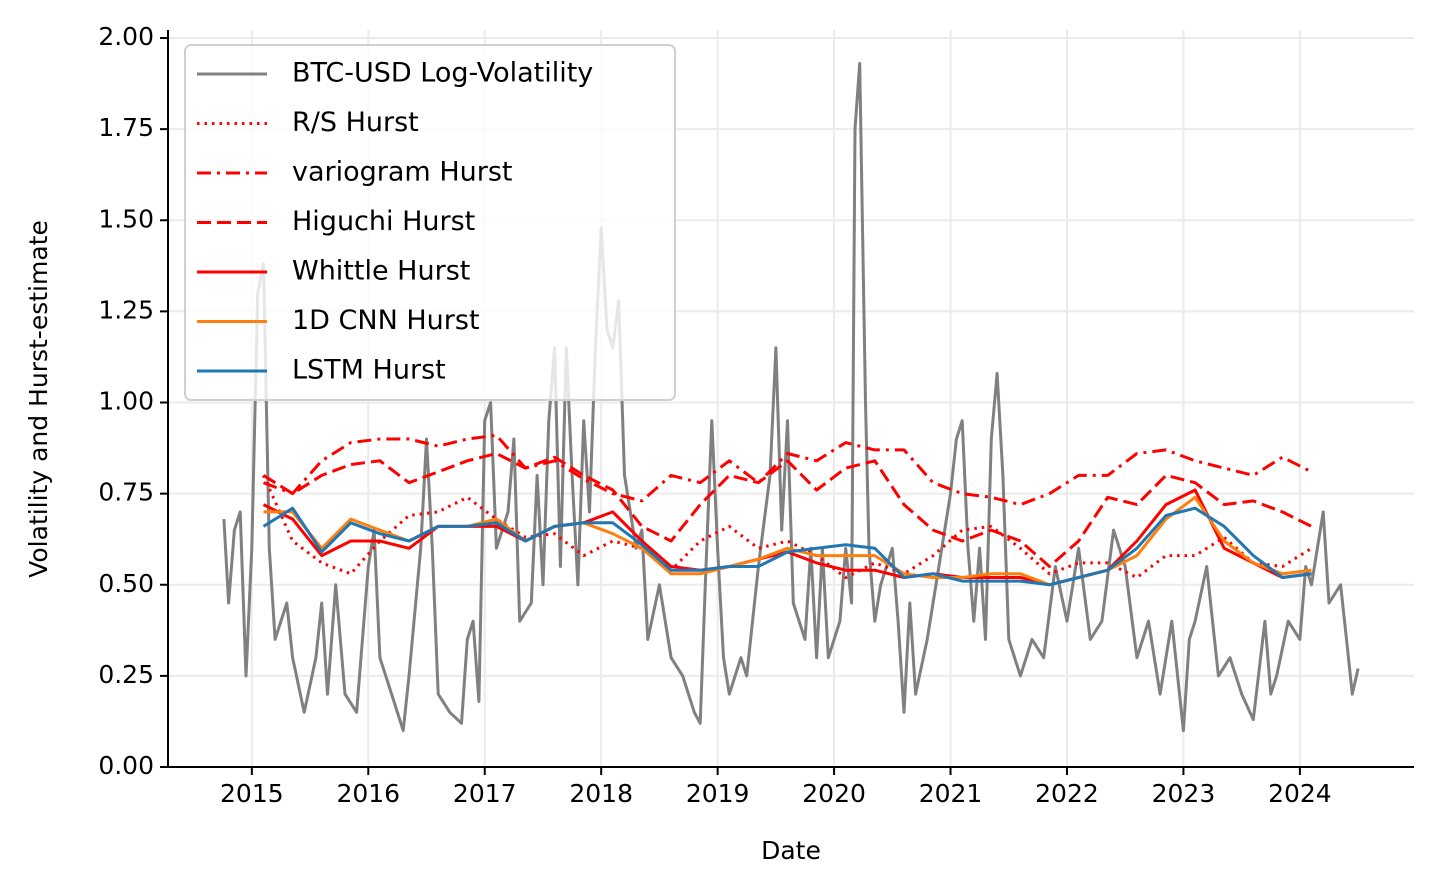 The width and height of the screenshot is (1438, 894). I want to click on y-axis-label: Volatility and Hurst-estimate, so click(38, 399).